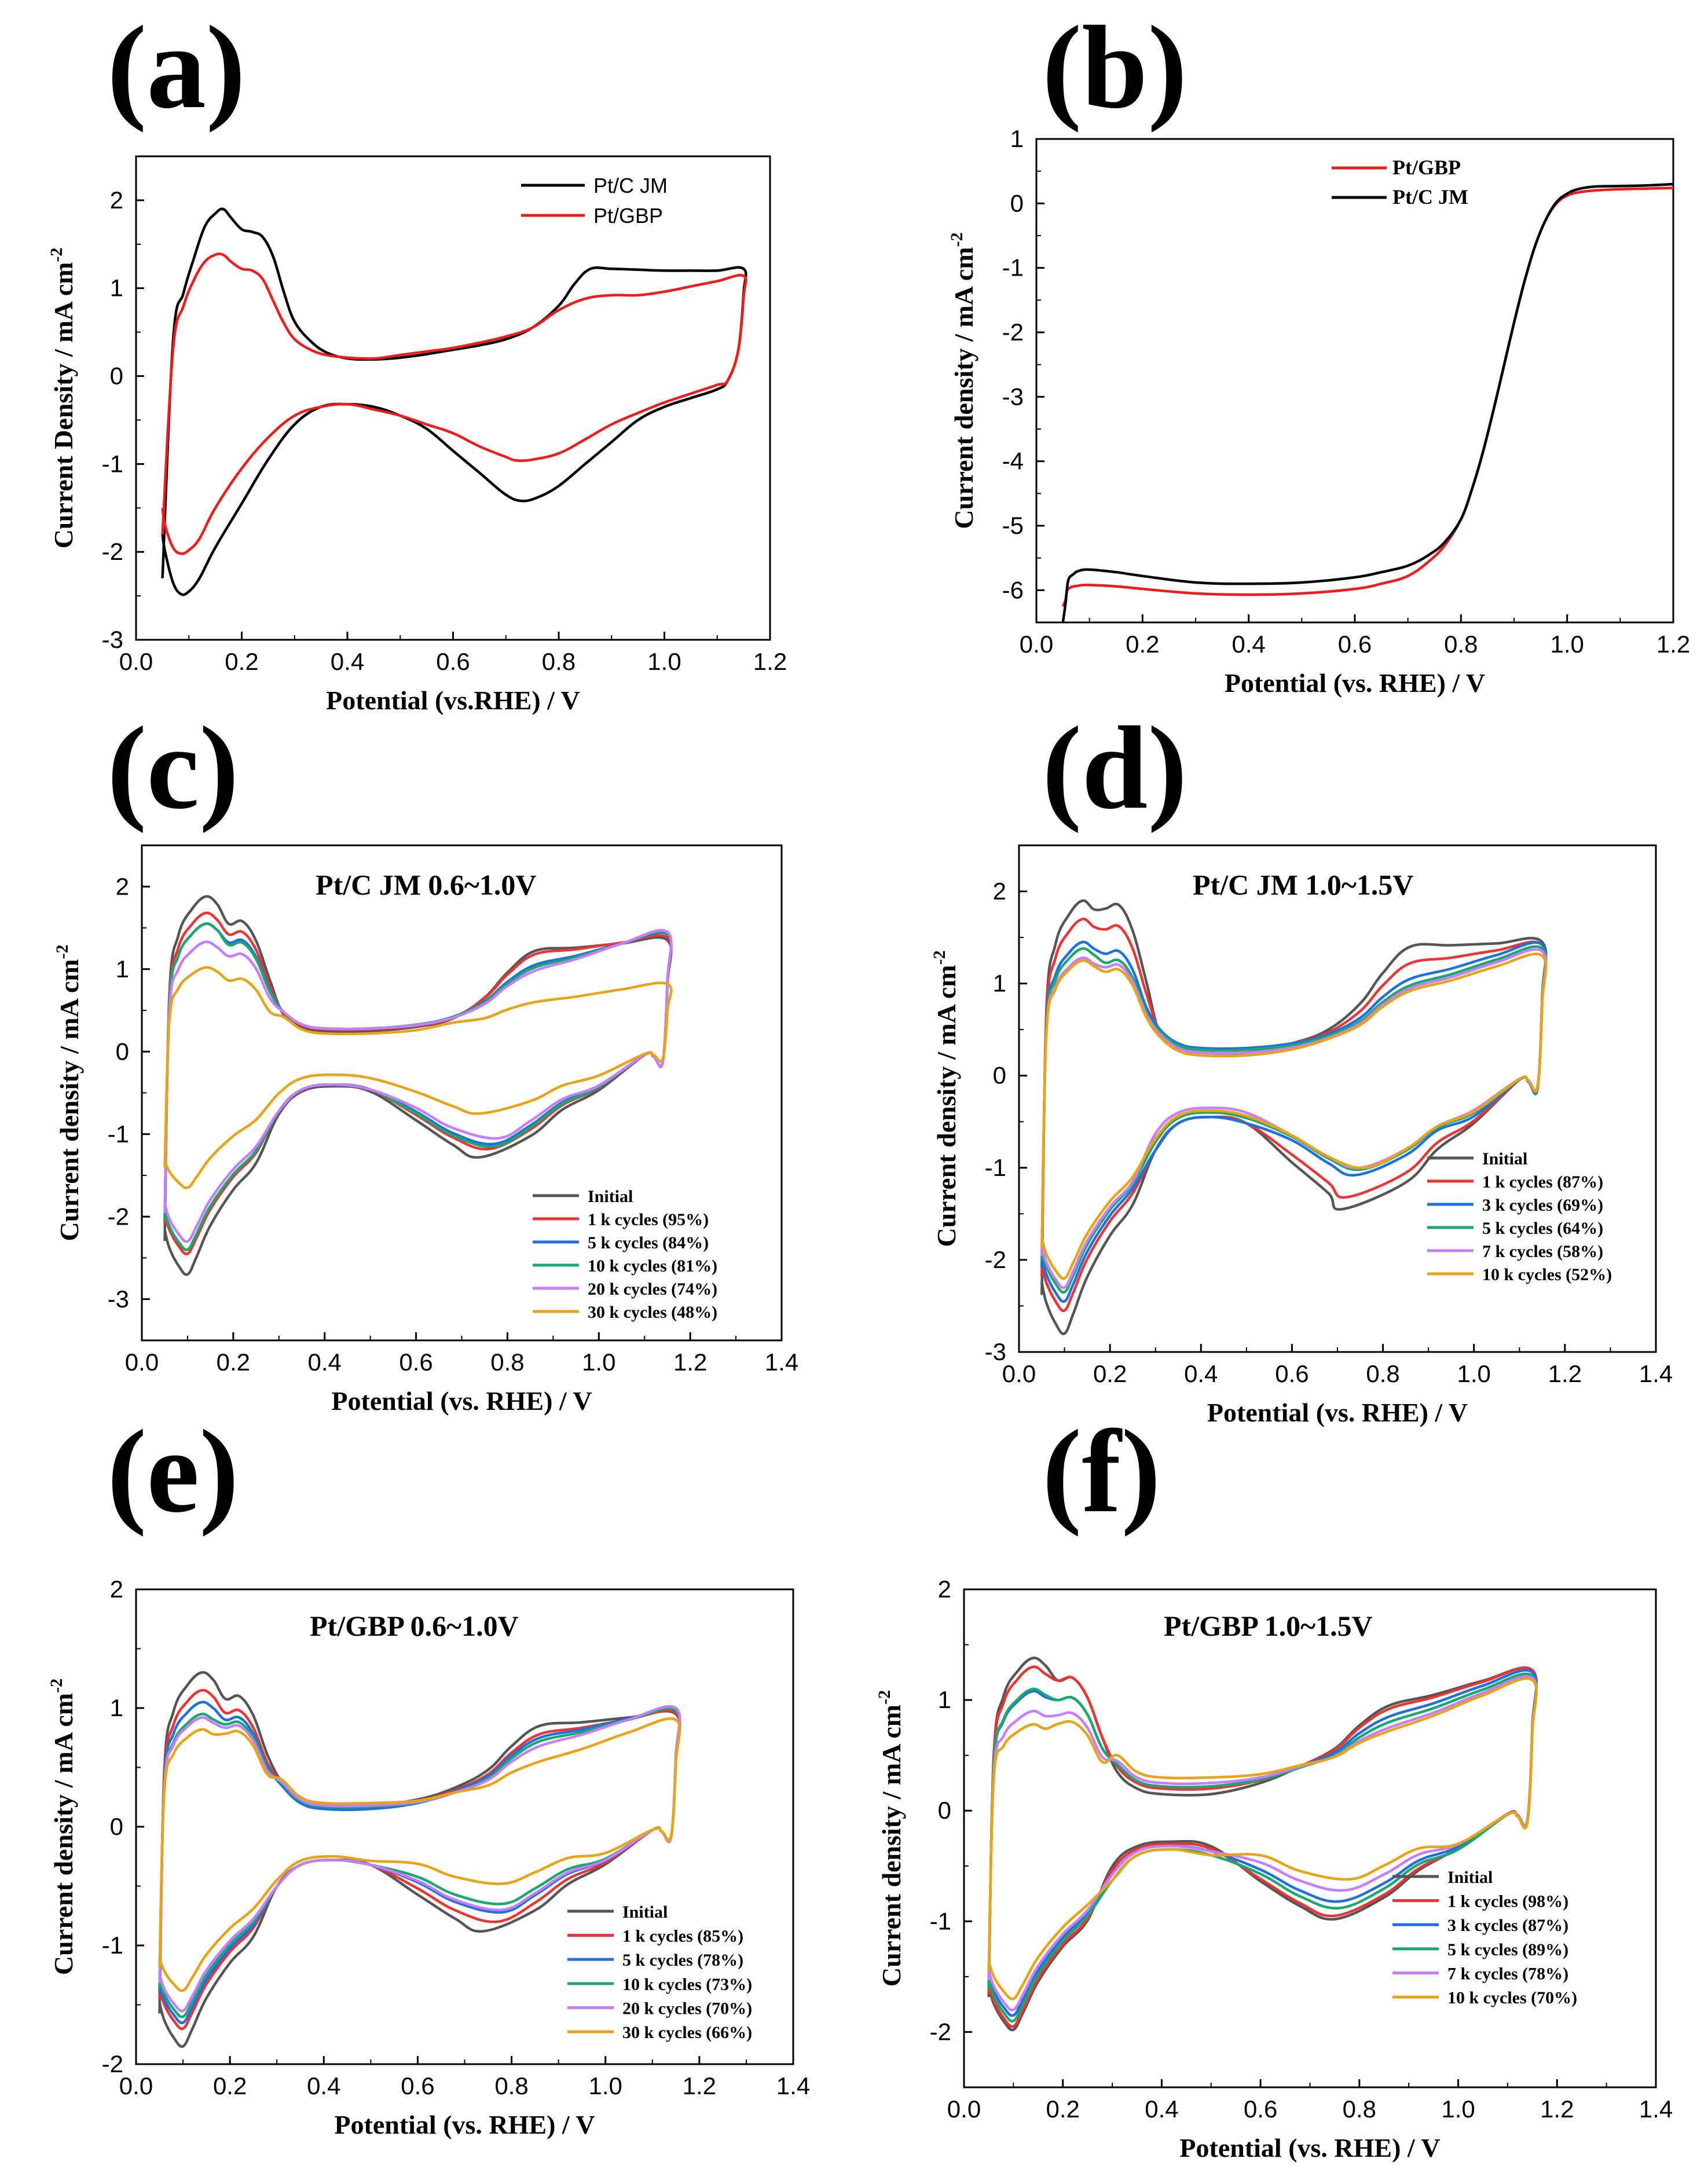 The width and height of the screenshot is (1708, 2184). I want to click on x-tick-label-b-1: 0.2, so click(1142, 644).